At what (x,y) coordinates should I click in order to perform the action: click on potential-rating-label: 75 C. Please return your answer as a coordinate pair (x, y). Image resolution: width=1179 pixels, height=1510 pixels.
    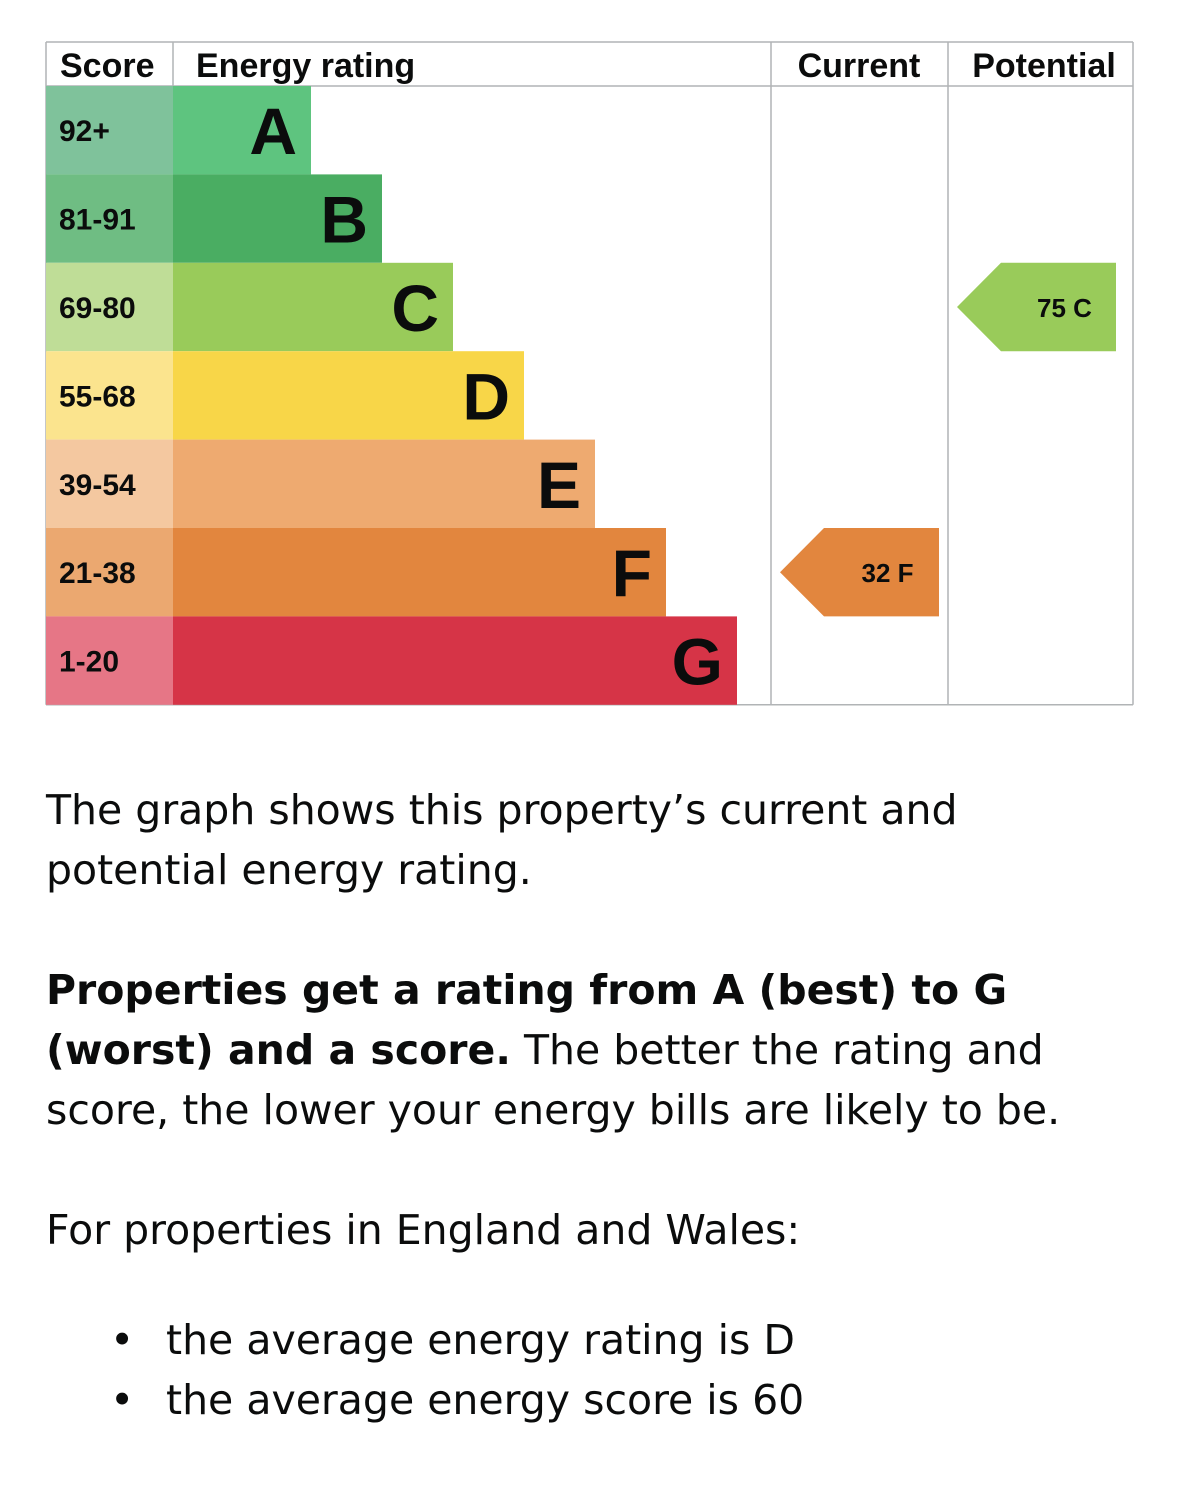
    Looking at the image, I should click on (1064, 308).